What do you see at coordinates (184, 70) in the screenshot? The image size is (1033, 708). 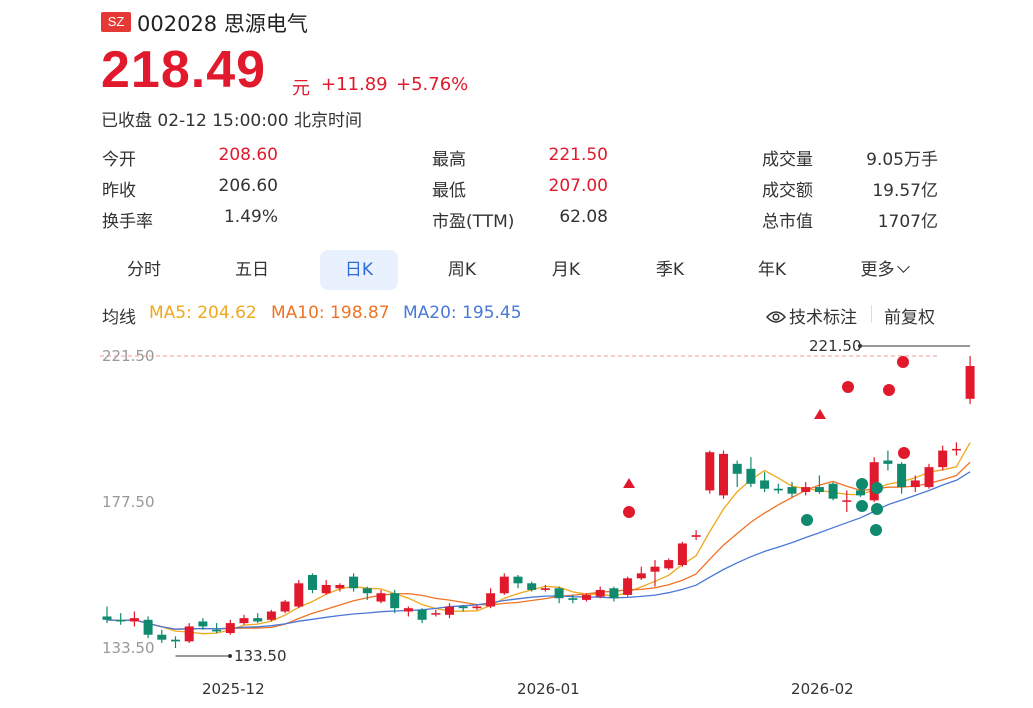 I see `current-price: 218.49` at bounding box center [184, 70].